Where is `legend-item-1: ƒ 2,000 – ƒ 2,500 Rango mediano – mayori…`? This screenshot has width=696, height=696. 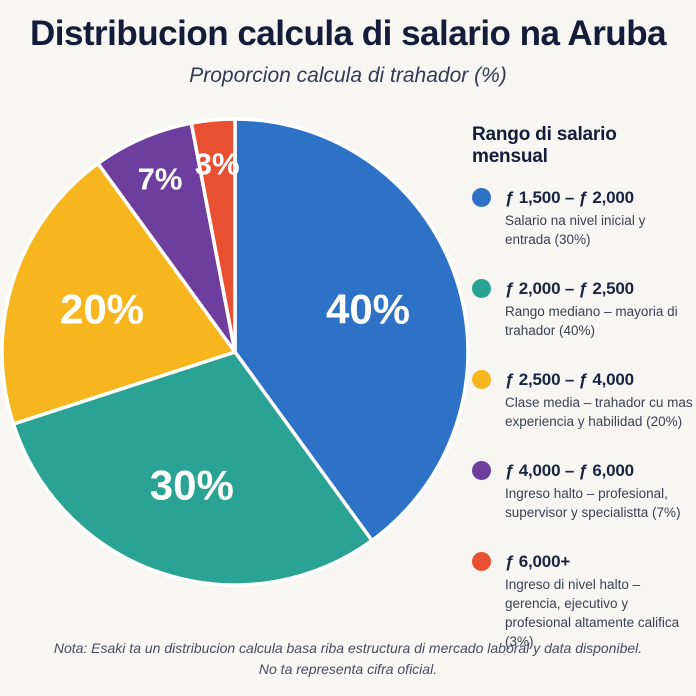
legend-item-1: ƒ 2,000 – ƒ 2,500 Rango mediano – mayori… is located at coordinates (578, 308).